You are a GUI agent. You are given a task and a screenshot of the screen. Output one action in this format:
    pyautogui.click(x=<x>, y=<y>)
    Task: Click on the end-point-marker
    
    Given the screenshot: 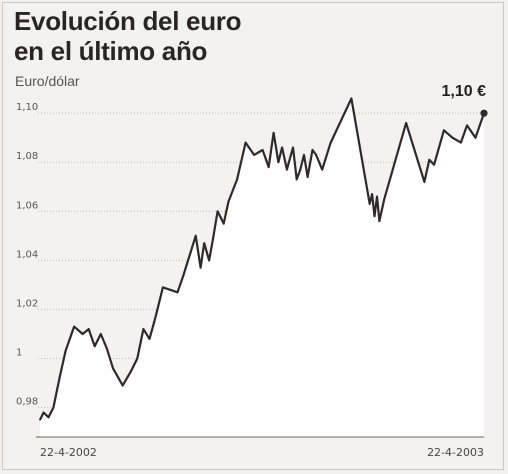 What is the action you would take?
    pyautogui.click(x=484, y=113)
    